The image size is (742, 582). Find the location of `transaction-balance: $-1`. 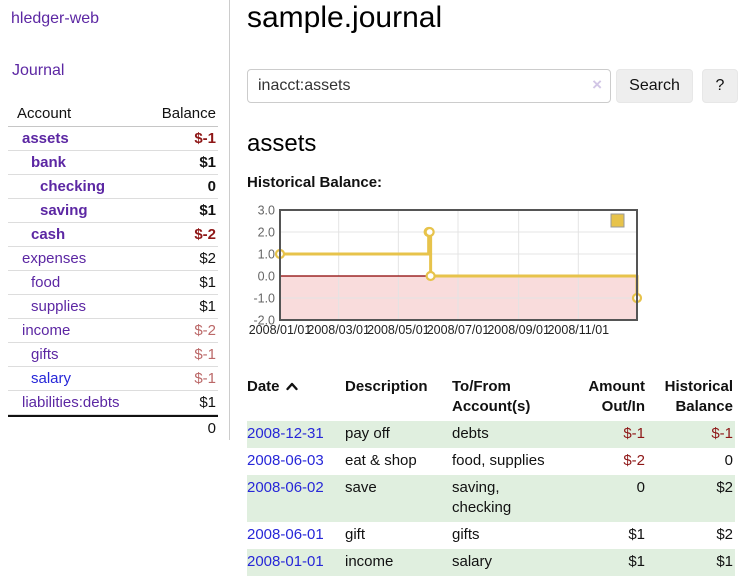

transaction-balance: $-1 is located at coordinates (722, 433).